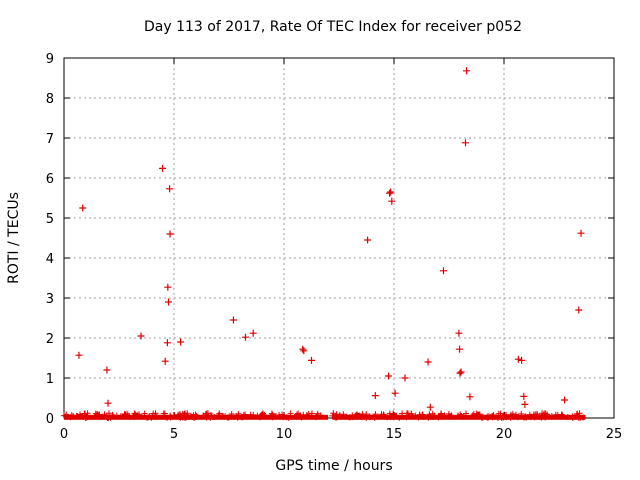  Describe the element at coordinates (459, 417) in the screenshot. I see `baseline-band-segment` at that location.